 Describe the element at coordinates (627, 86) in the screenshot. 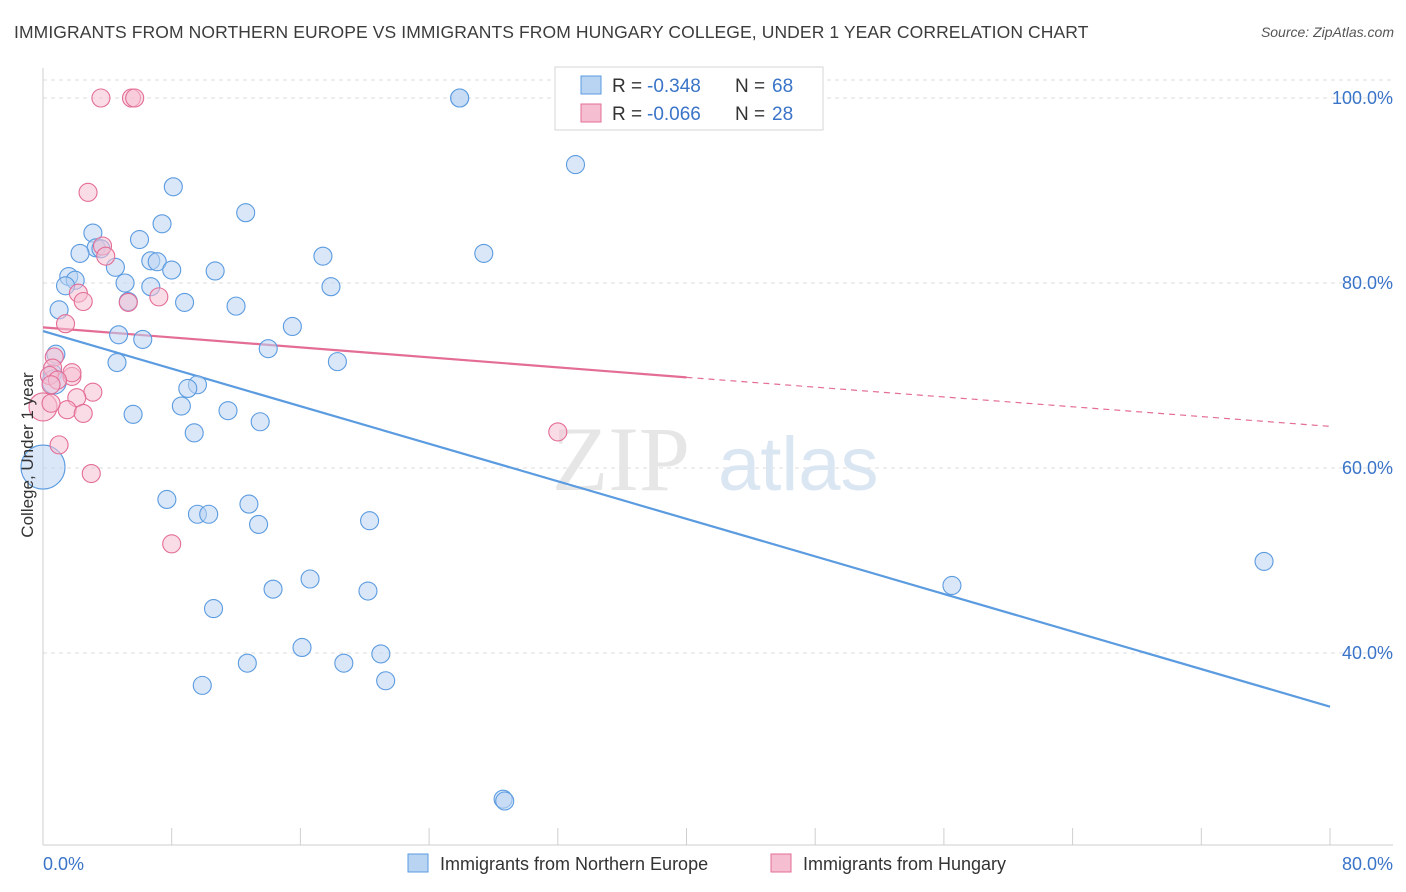

I see `legend-r-label-1: R =` at that location.